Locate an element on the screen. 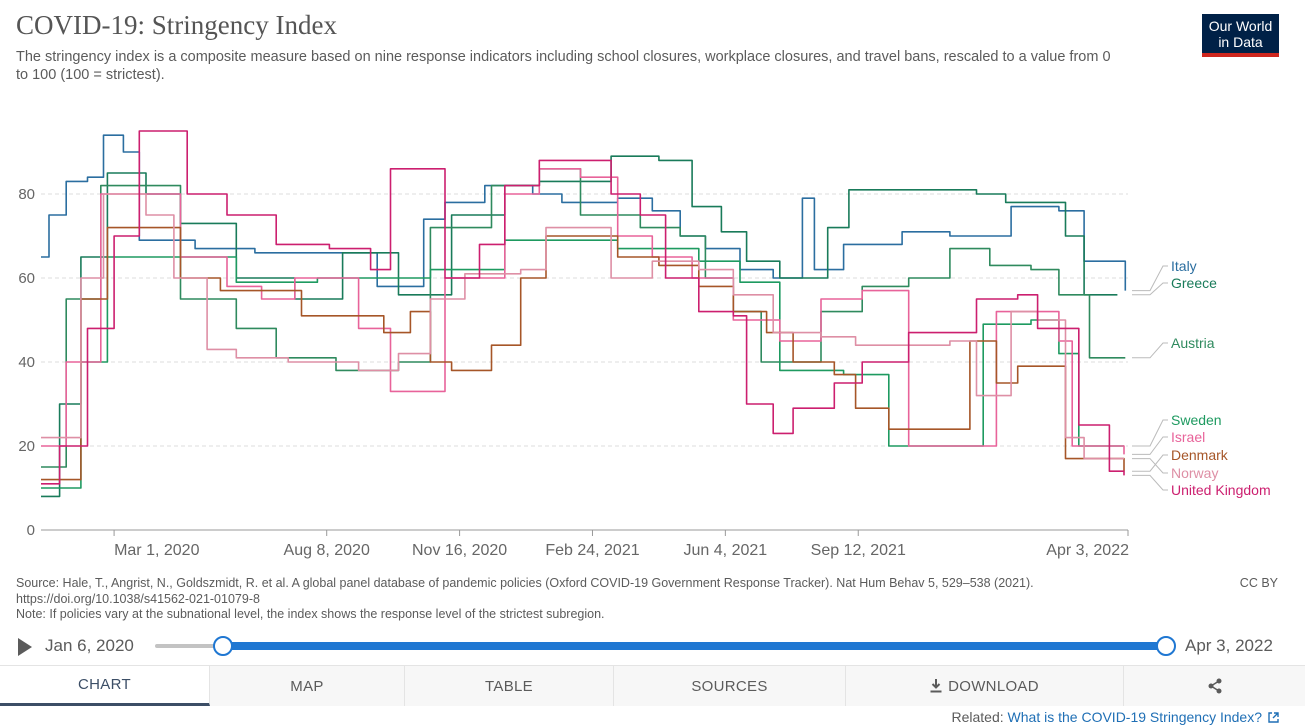 This screenshot has width=1305, height=728. license-label: CC BY is located at coordinates (1258, 583).